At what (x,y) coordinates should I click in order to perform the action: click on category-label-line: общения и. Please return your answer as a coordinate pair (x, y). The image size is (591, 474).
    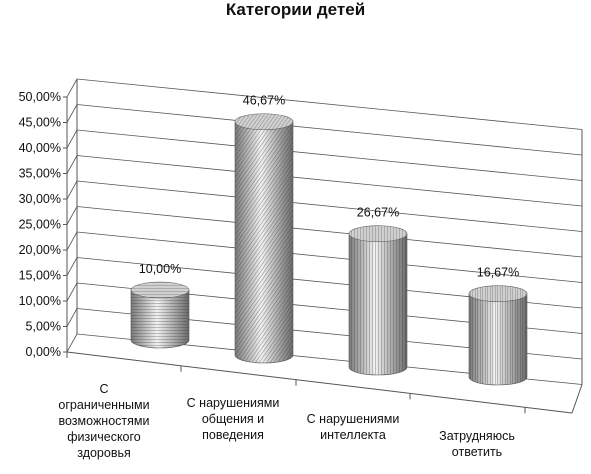
    Looking at the image, I should click on (233, 419).